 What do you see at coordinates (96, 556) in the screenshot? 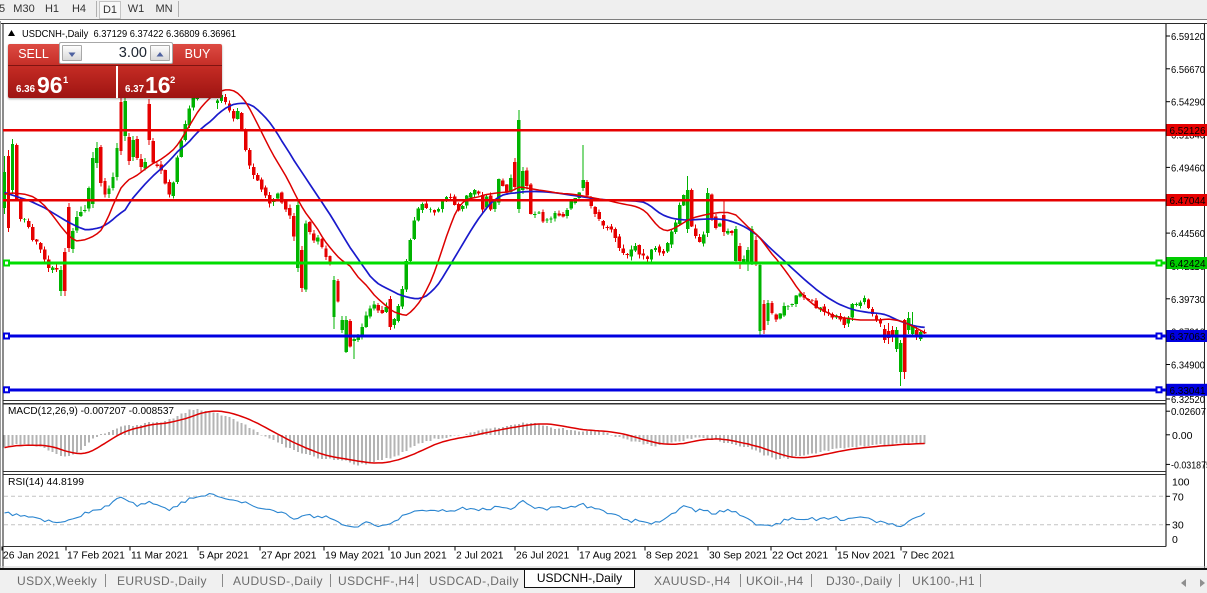
I see `svg-text: 17 Feb 2021` at bounding box center [96, 556].